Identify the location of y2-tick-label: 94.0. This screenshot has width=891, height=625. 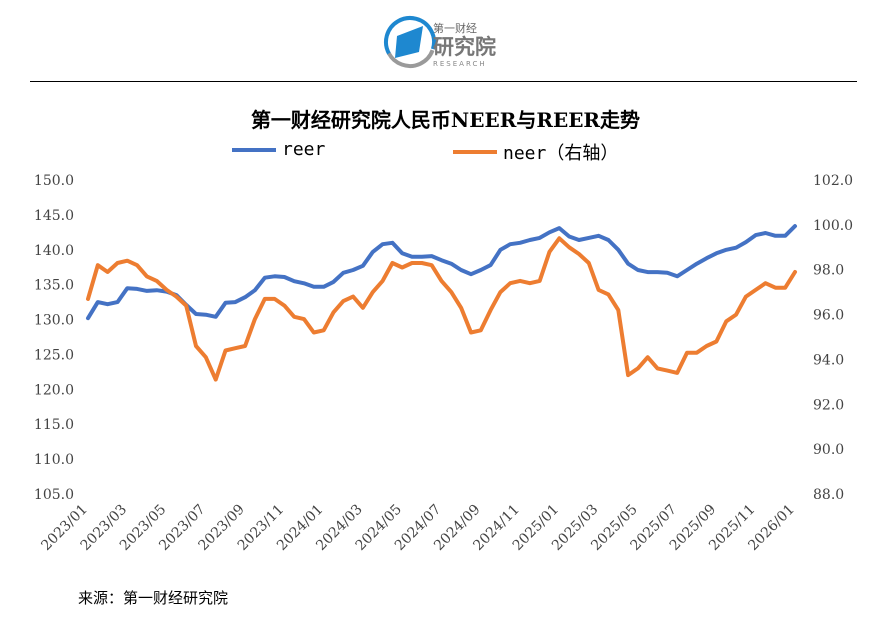
(828, 360).